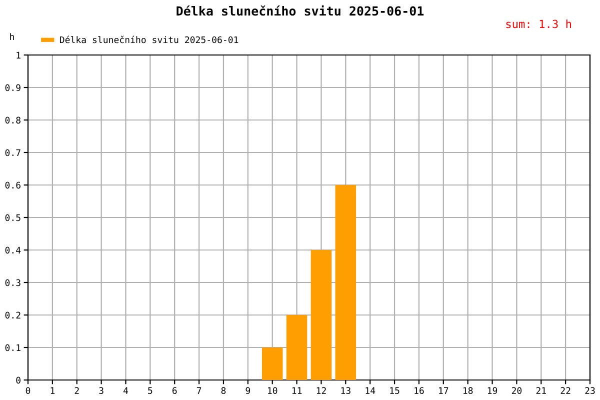  What do you see at coordinates (12, 120) in the screenshot?
I see `y-tick-label: 0.8` at bounding box center [12, 120].